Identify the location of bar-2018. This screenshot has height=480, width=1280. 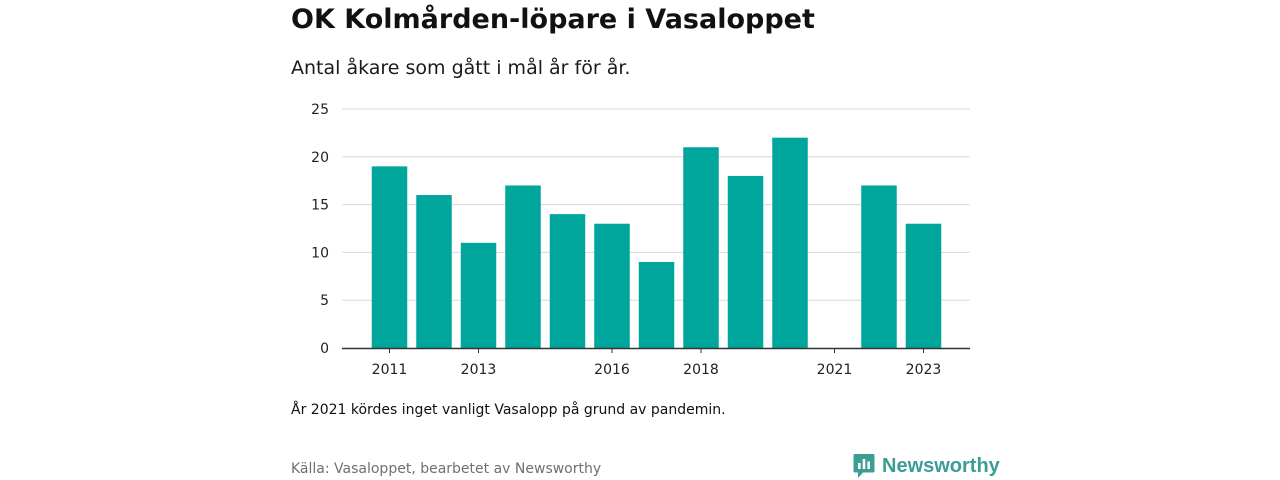
(701, 247).